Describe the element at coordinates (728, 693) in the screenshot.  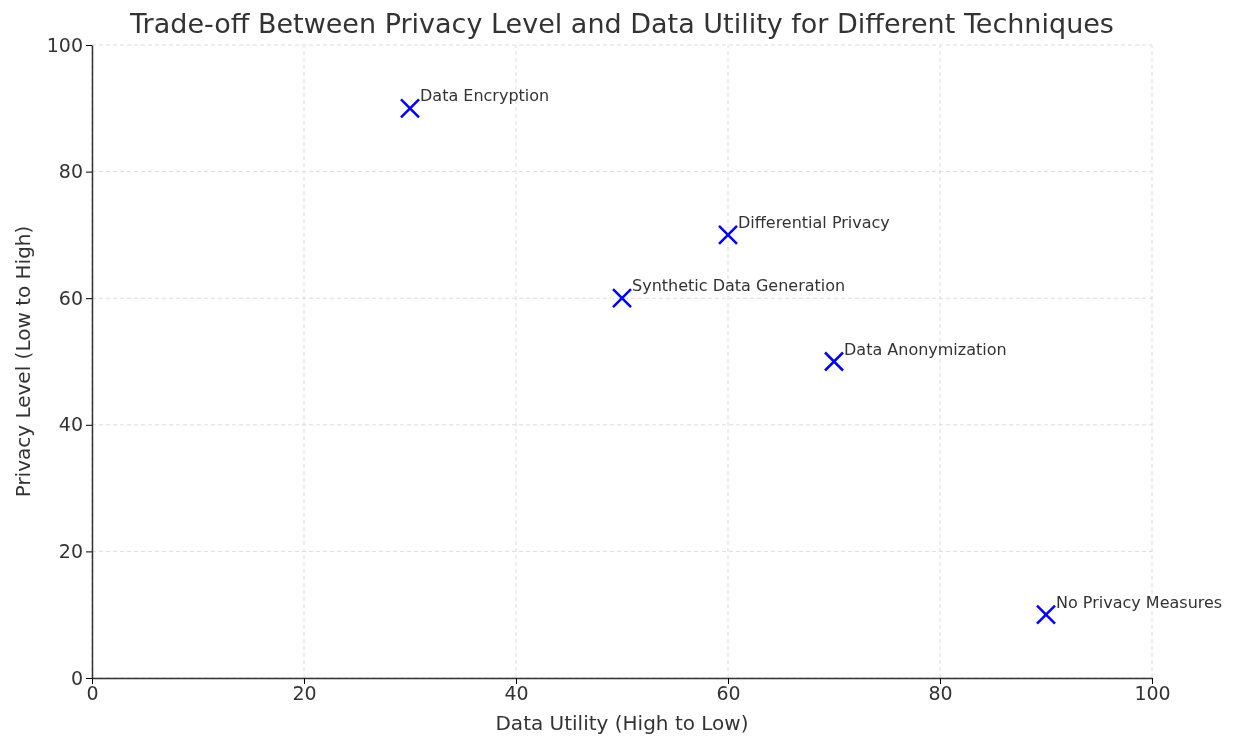
I see `x-tick-label: 60` at that location.